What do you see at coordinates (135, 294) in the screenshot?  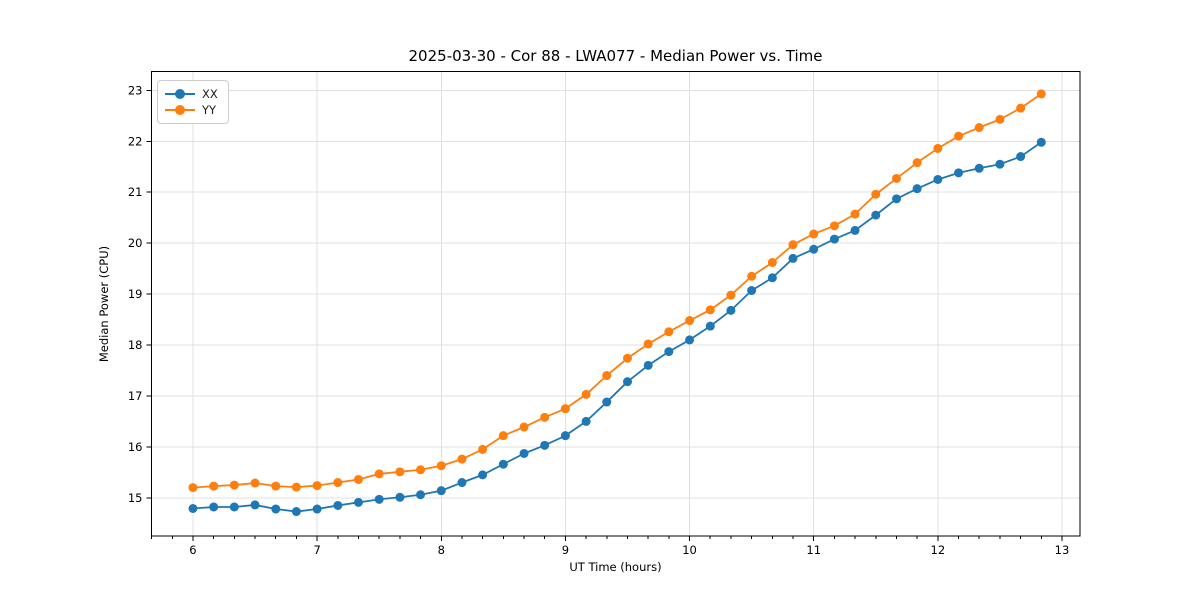 I see `y-tick-label: 19` at bounding box center [135, 294].